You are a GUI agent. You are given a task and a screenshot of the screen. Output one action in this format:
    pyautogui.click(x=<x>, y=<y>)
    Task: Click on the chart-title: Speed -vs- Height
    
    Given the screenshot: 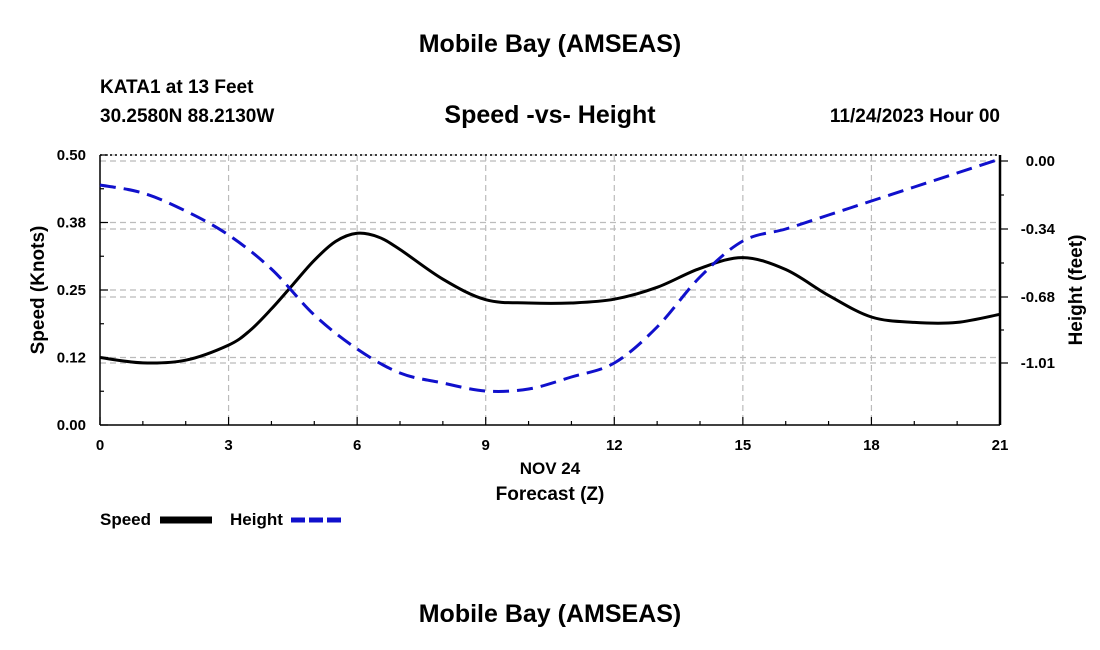 What is the action you would take?
    pyautogui.click(x=550, y=115)
    